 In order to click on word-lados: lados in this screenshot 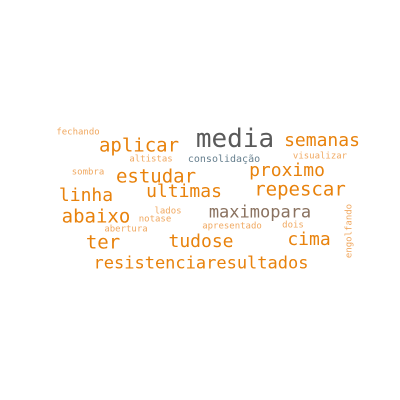, I will do `click(168, 211)`.